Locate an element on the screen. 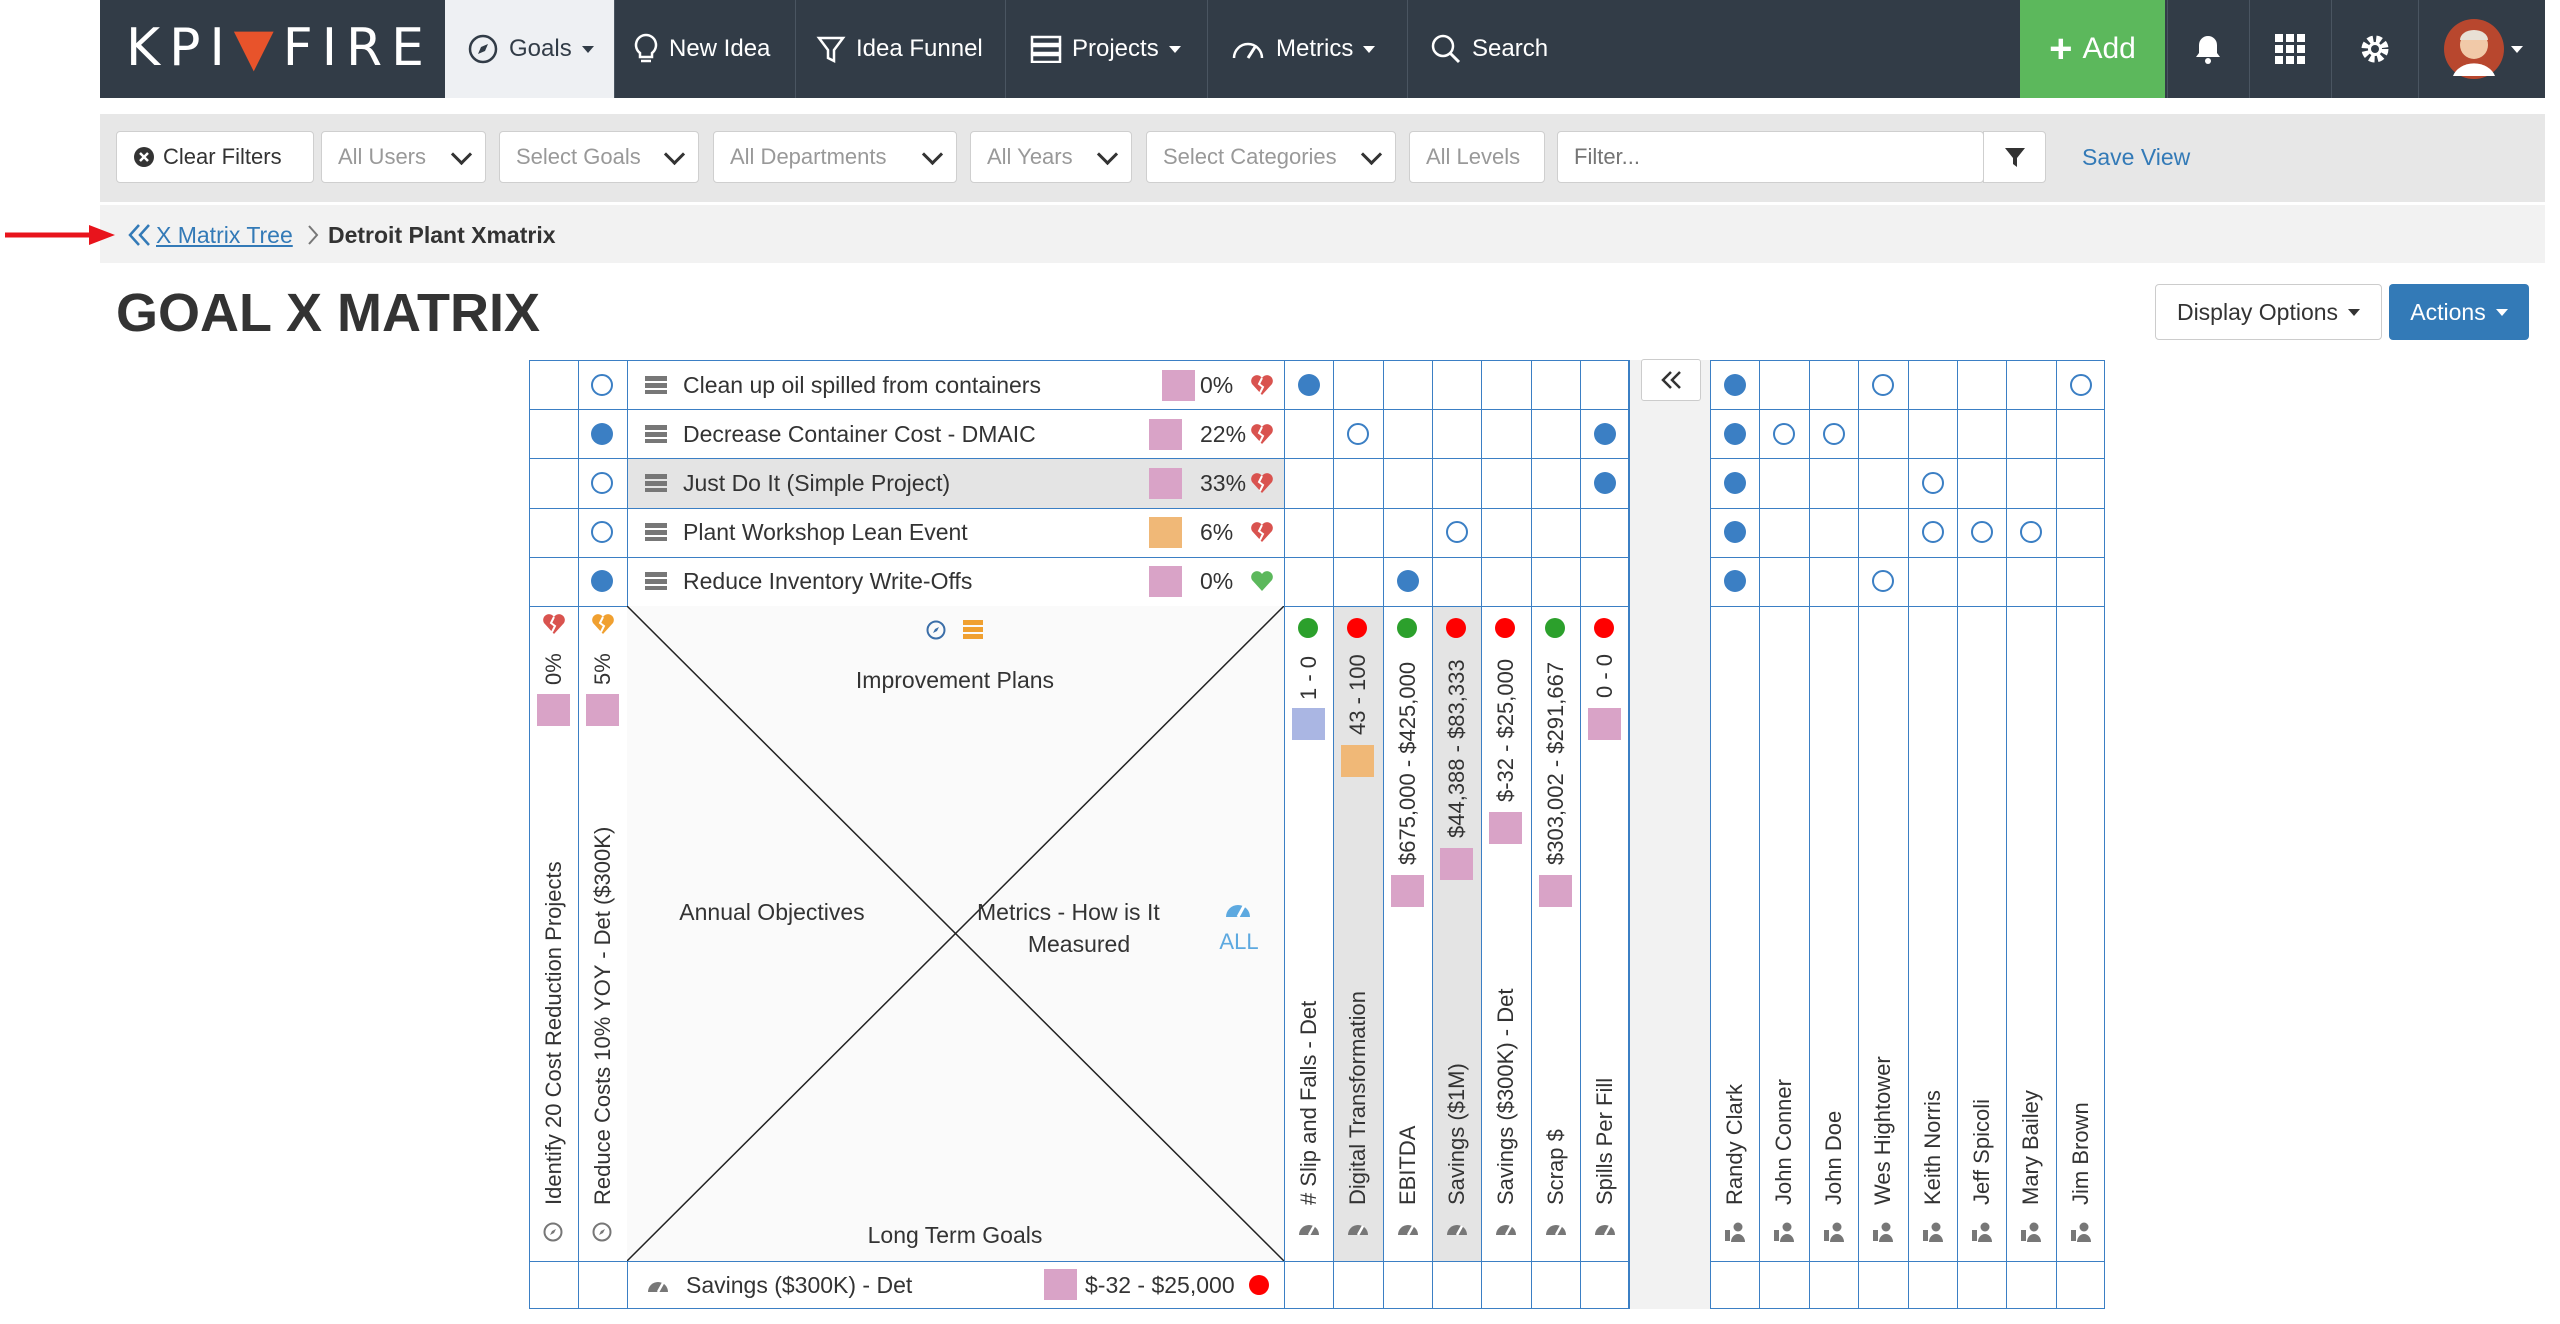 This screenshot has width=2560, height=1324. metric-name: # Slip and Falls - Det is located at coordinates (1308, 1102).